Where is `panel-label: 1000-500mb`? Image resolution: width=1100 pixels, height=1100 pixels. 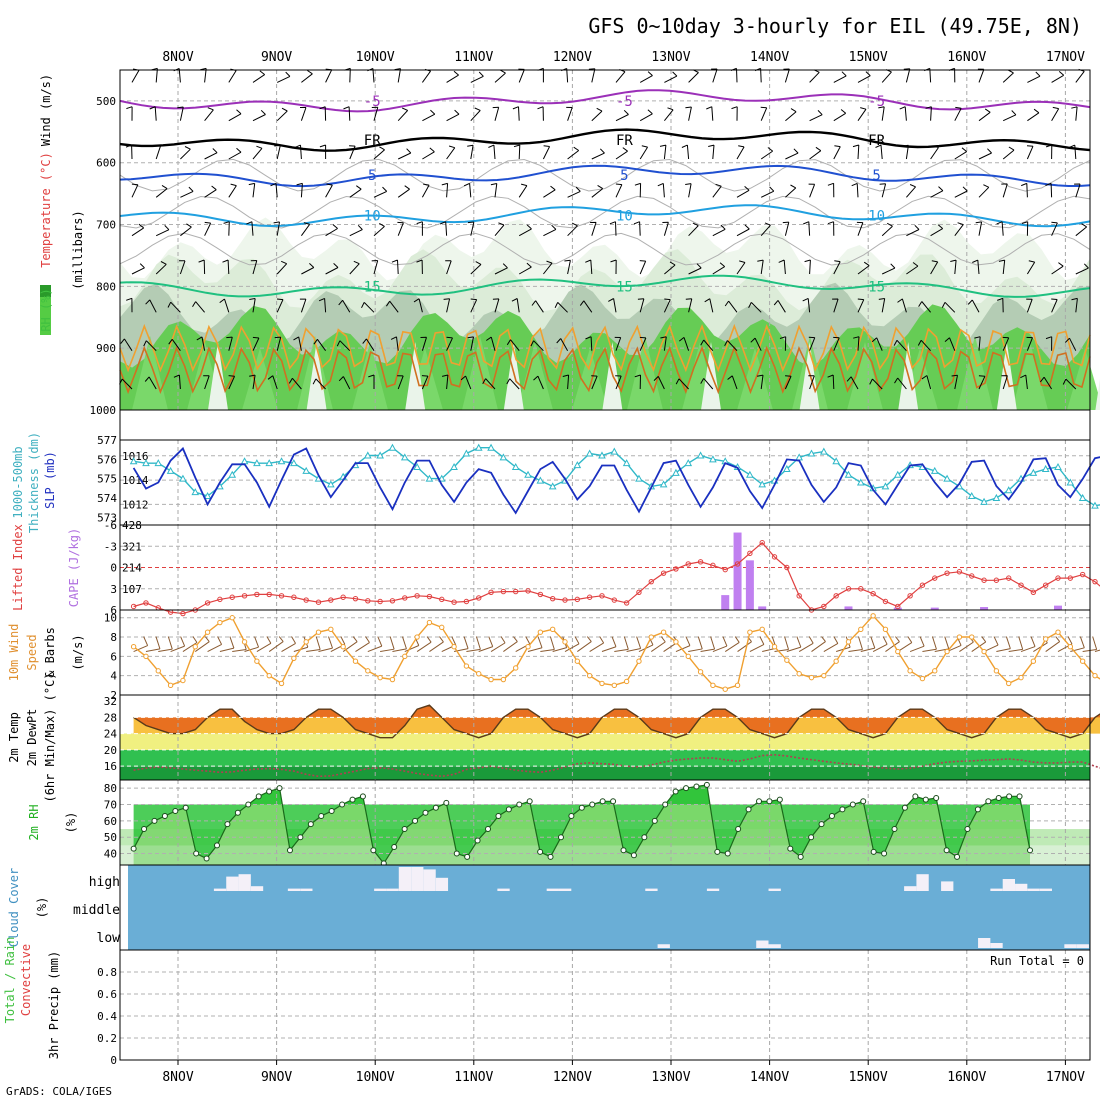 panel-label: 1000-500mb is located at coordinates (18, 482).